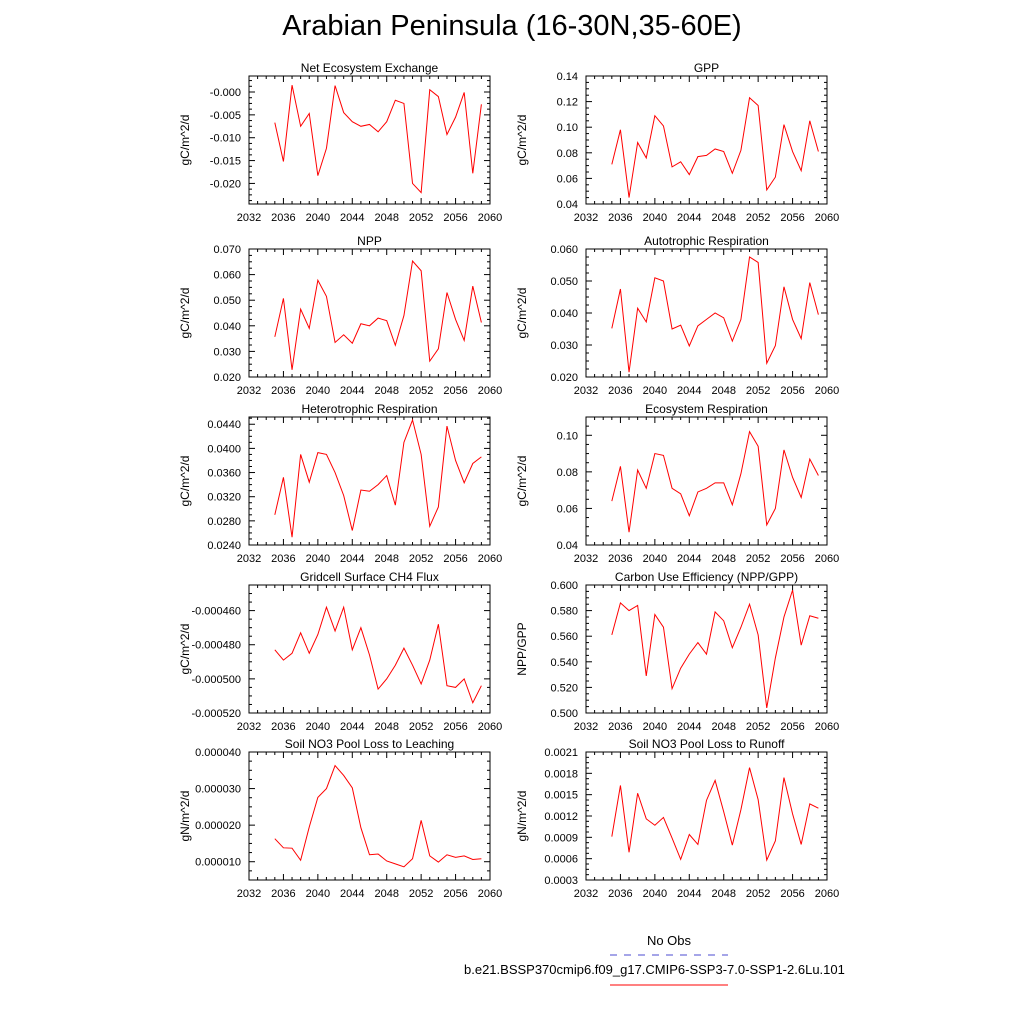  Describe the element at coordinates (522, 816) in the screenshot. I see `y-axis-label: gN/m^2/d` at that location.